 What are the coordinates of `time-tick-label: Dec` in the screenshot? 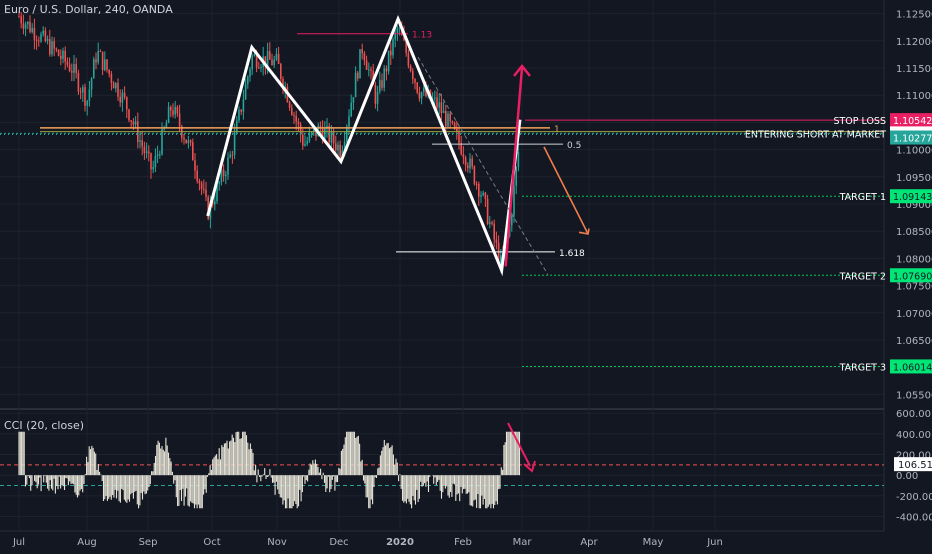 It's located at (338, 542).